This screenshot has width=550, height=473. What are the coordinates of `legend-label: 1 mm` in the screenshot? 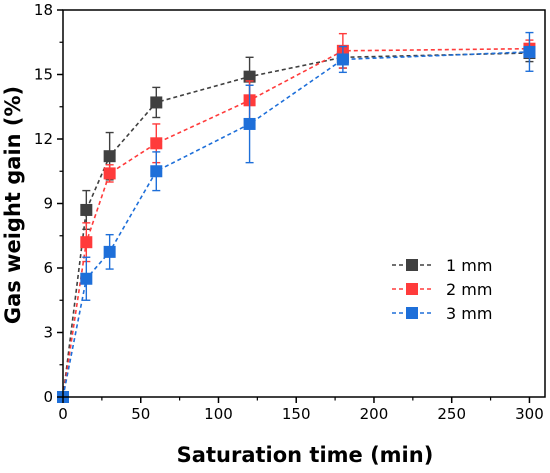 It's located at (469, 265).